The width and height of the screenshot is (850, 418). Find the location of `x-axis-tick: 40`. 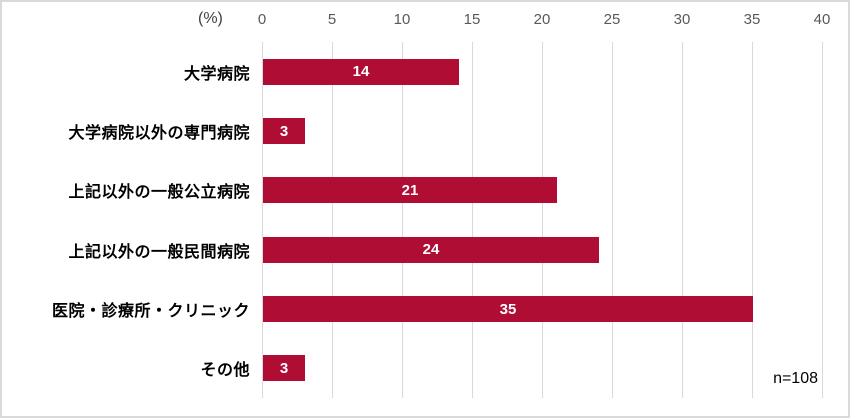

x-axis-tick: 40 is located at coordinates (822, 19).